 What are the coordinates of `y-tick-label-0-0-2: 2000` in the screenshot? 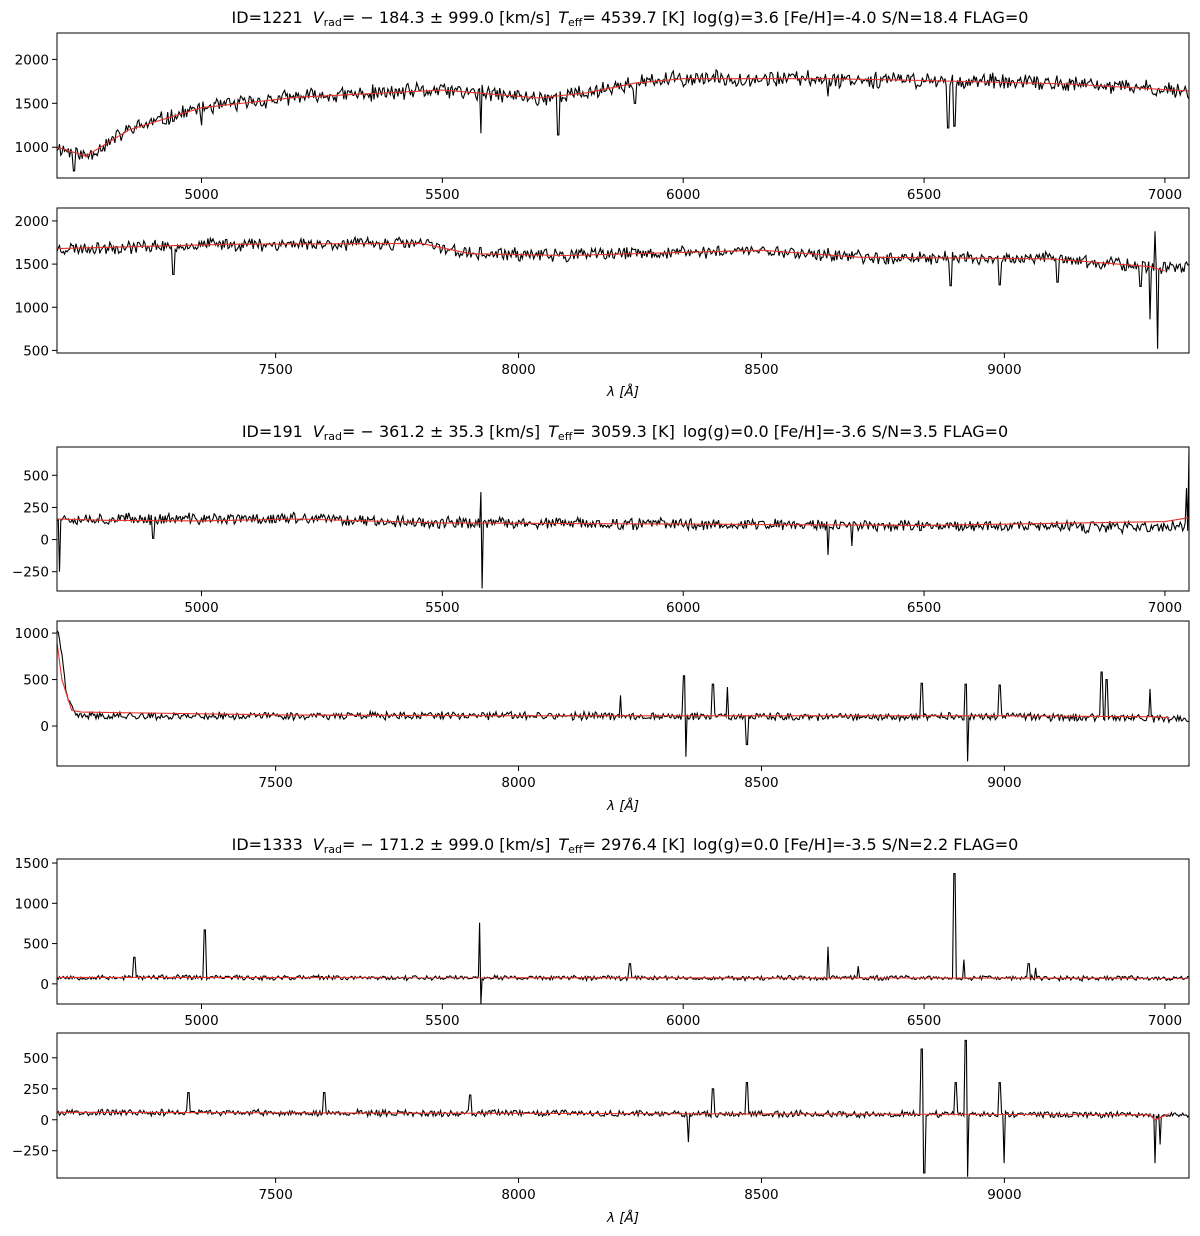 It's located at (32, 60).